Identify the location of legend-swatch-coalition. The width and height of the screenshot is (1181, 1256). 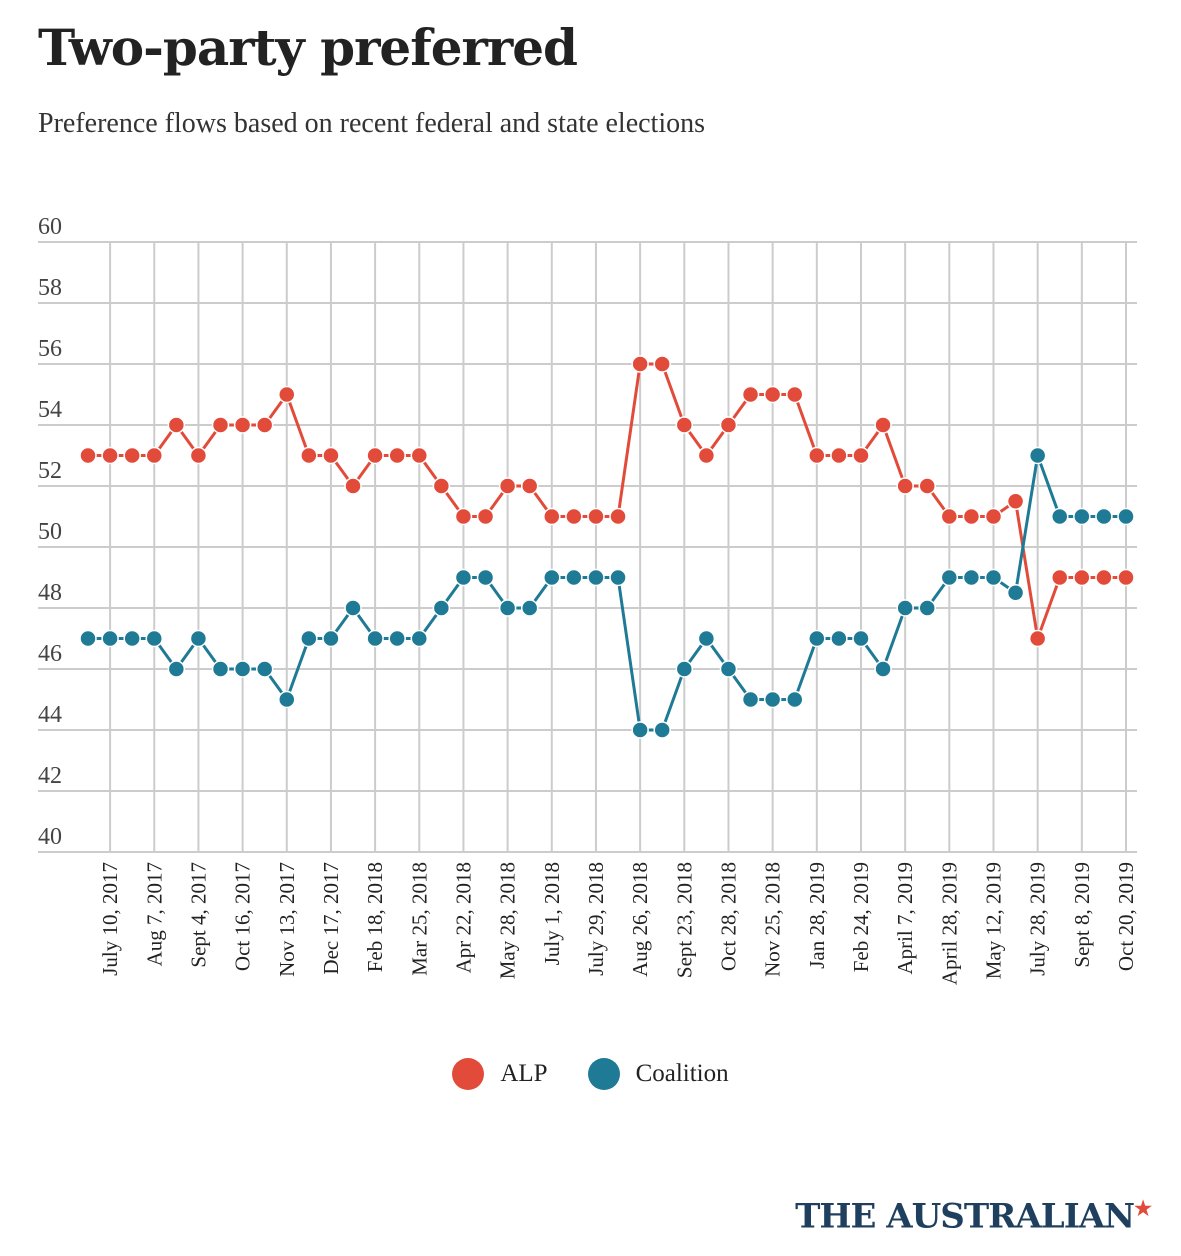
(603, 1074).